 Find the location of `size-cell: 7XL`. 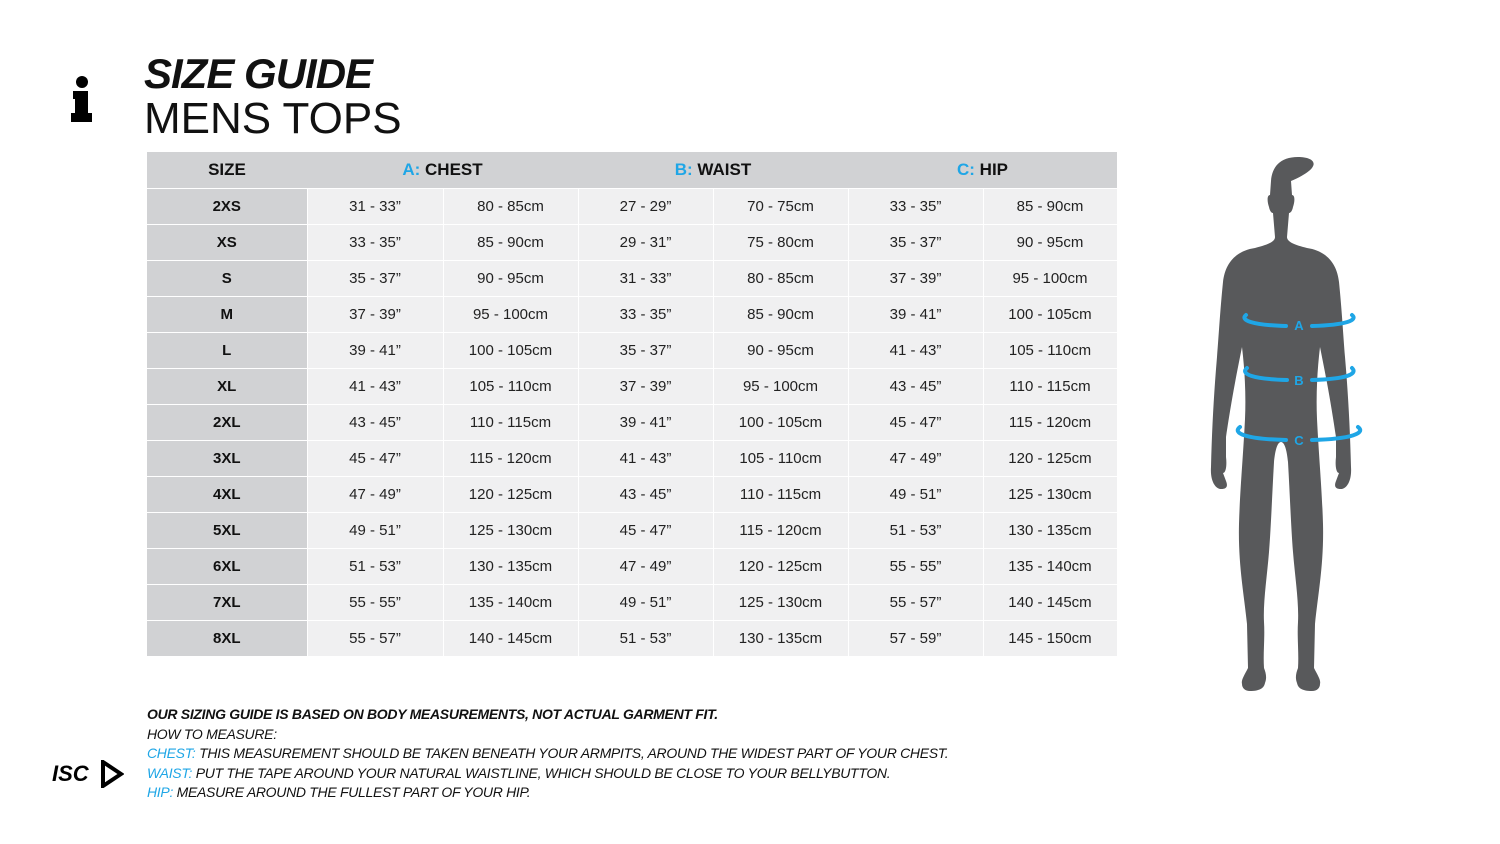

size-cell: 7XL is located at coordinates (227, 602).